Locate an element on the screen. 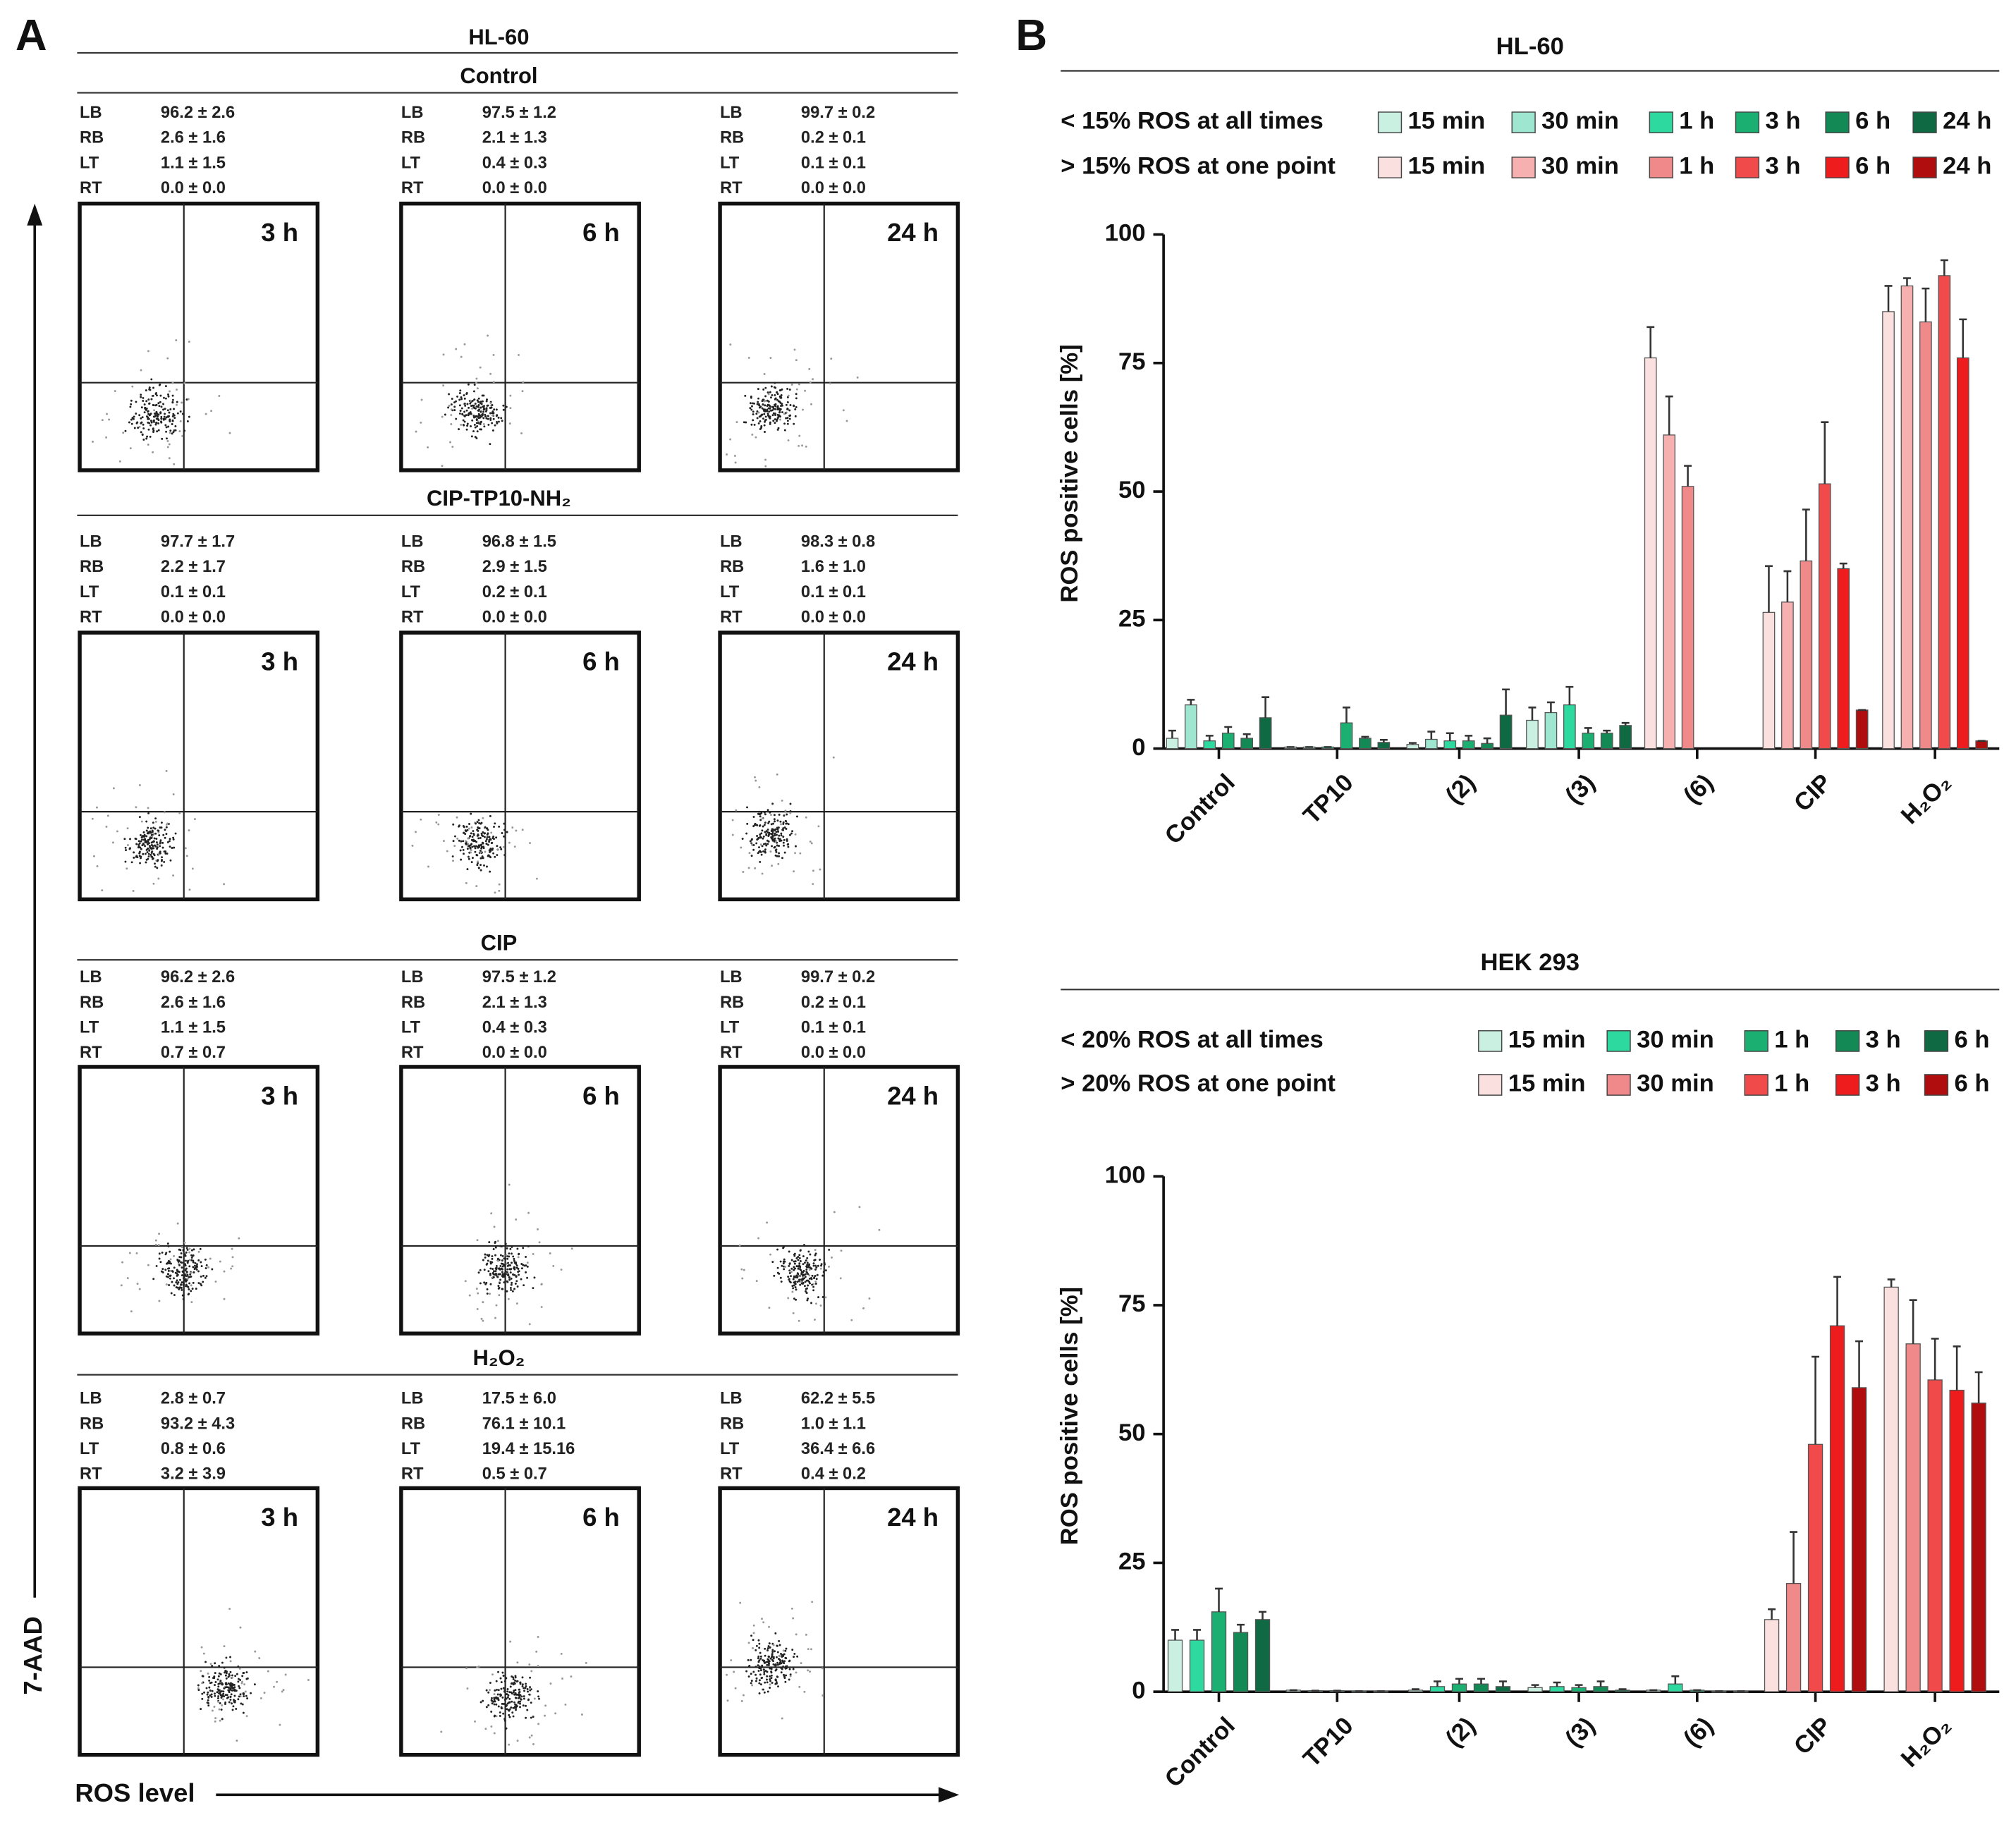 The image size is (2016, 1827). legend-swatch is located at coordinates (1837, 168).